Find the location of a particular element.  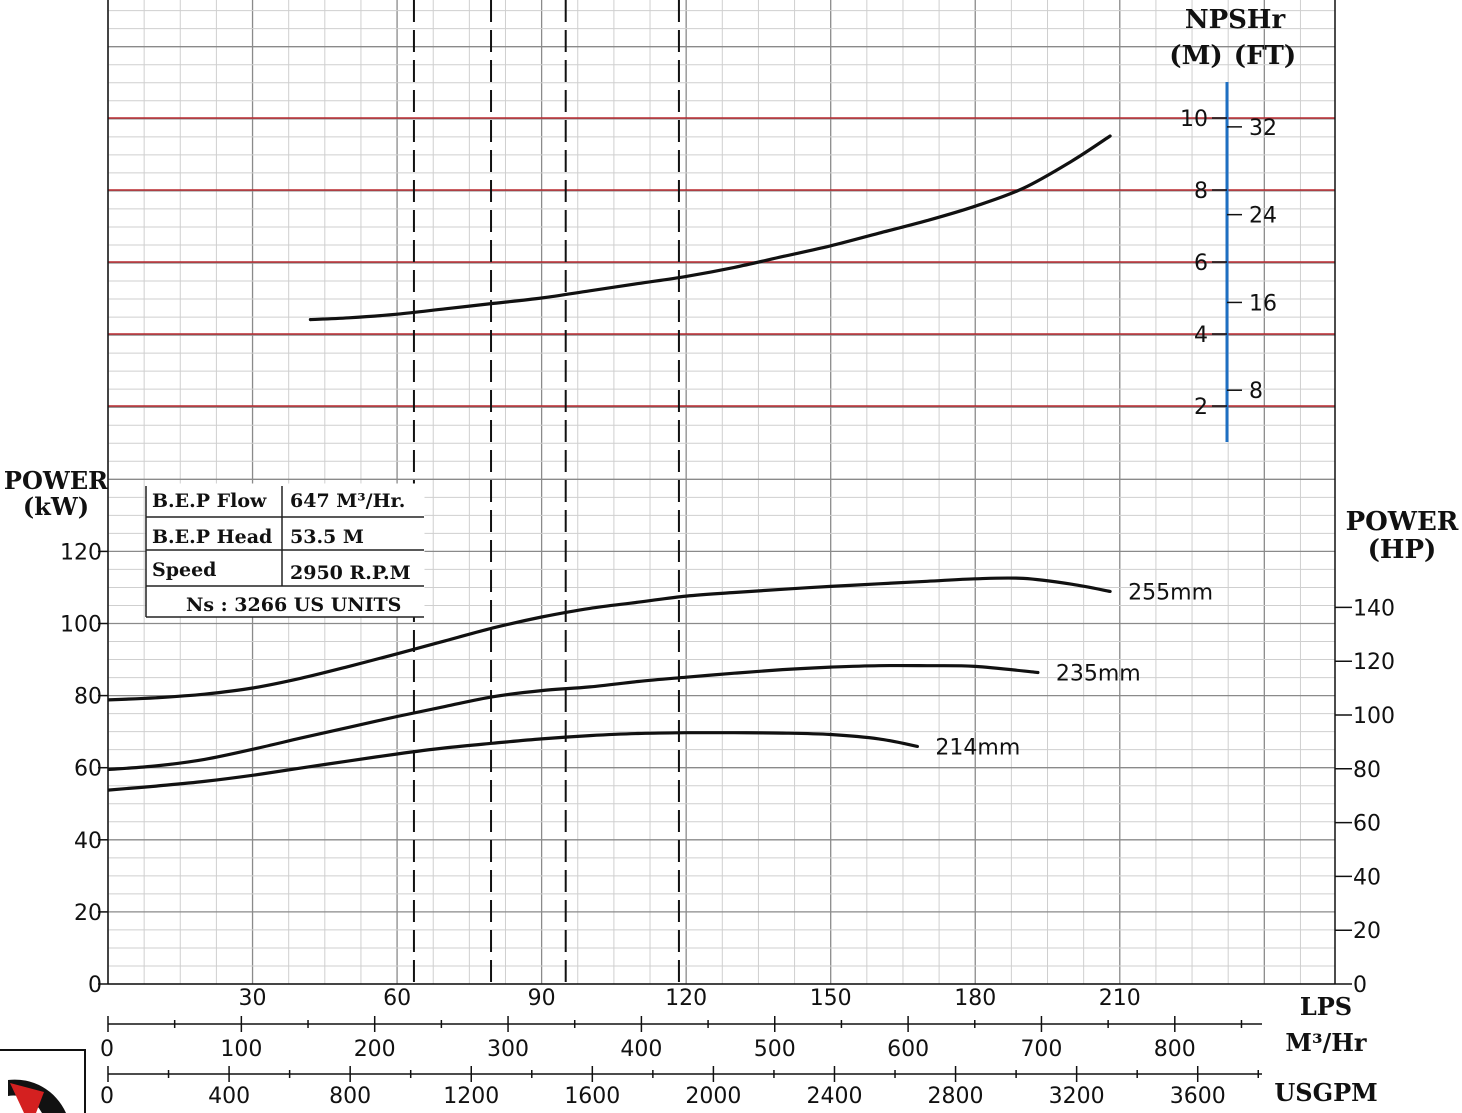

lps-axis-label: LPS is located at coordinates (1326, 1006).